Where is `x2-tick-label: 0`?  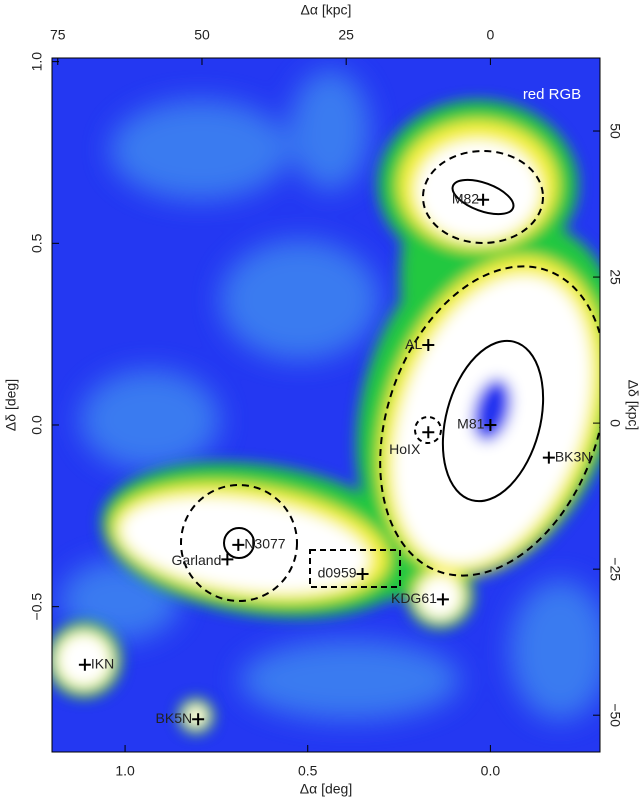
x2-tick-label: 0 is located at coordinates (491, 35).